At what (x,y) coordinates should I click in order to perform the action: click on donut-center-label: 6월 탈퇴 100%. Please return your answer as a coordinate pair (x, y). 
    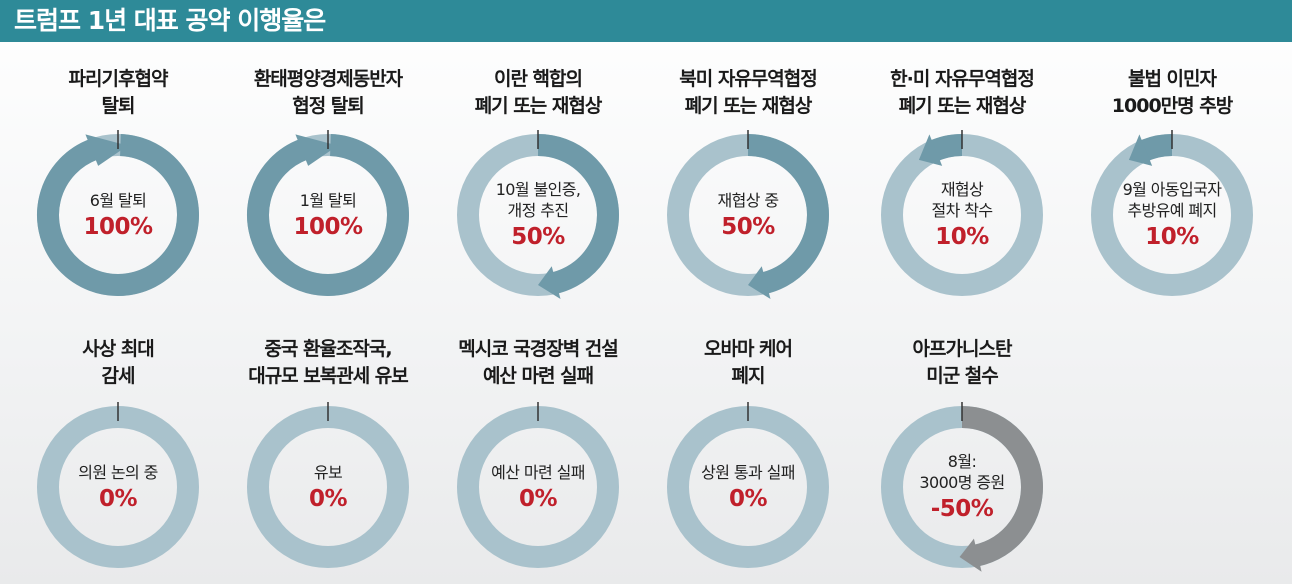
    Looking at the image, I should click on (118, 215).